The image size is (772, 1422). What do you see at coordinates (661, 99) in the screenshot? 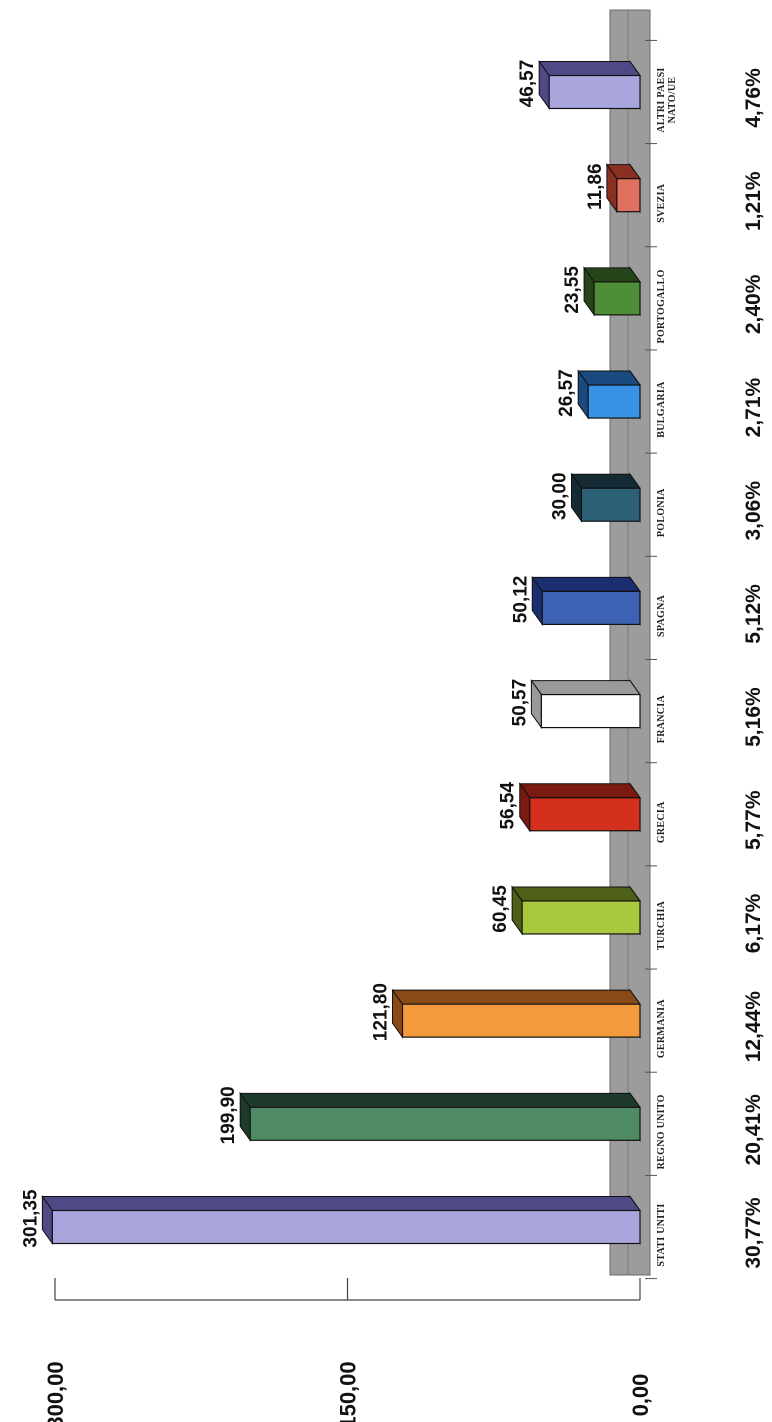
I see `category-label: ALTRI PAESI` at bounding box center [661, 99].